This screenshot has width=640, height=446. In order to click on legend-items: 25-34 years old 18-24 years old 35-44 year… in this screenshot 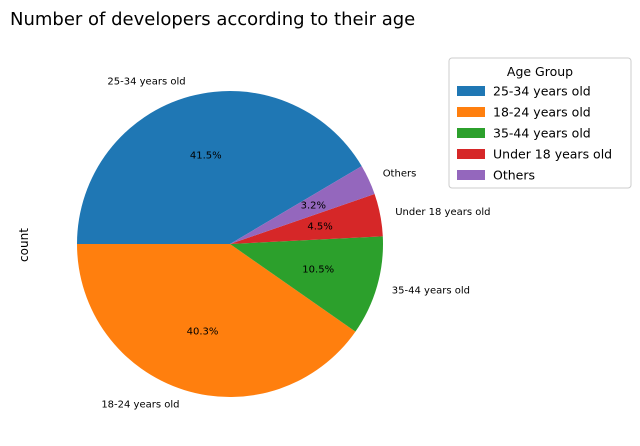, I will do `click(534, 133)`.